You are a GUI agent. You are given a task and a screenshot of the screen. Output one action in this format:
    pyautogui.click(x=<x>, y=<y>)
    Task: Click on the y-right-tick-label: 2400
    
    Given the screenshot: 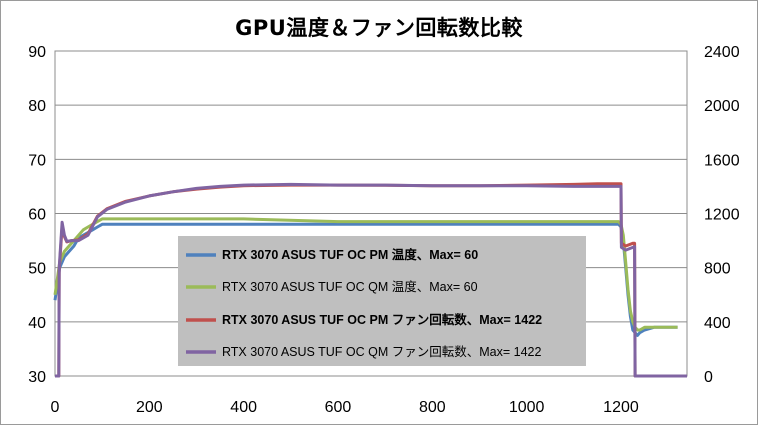 What is the action you would take?
    pyautogui.click(x=722, y=52)
    